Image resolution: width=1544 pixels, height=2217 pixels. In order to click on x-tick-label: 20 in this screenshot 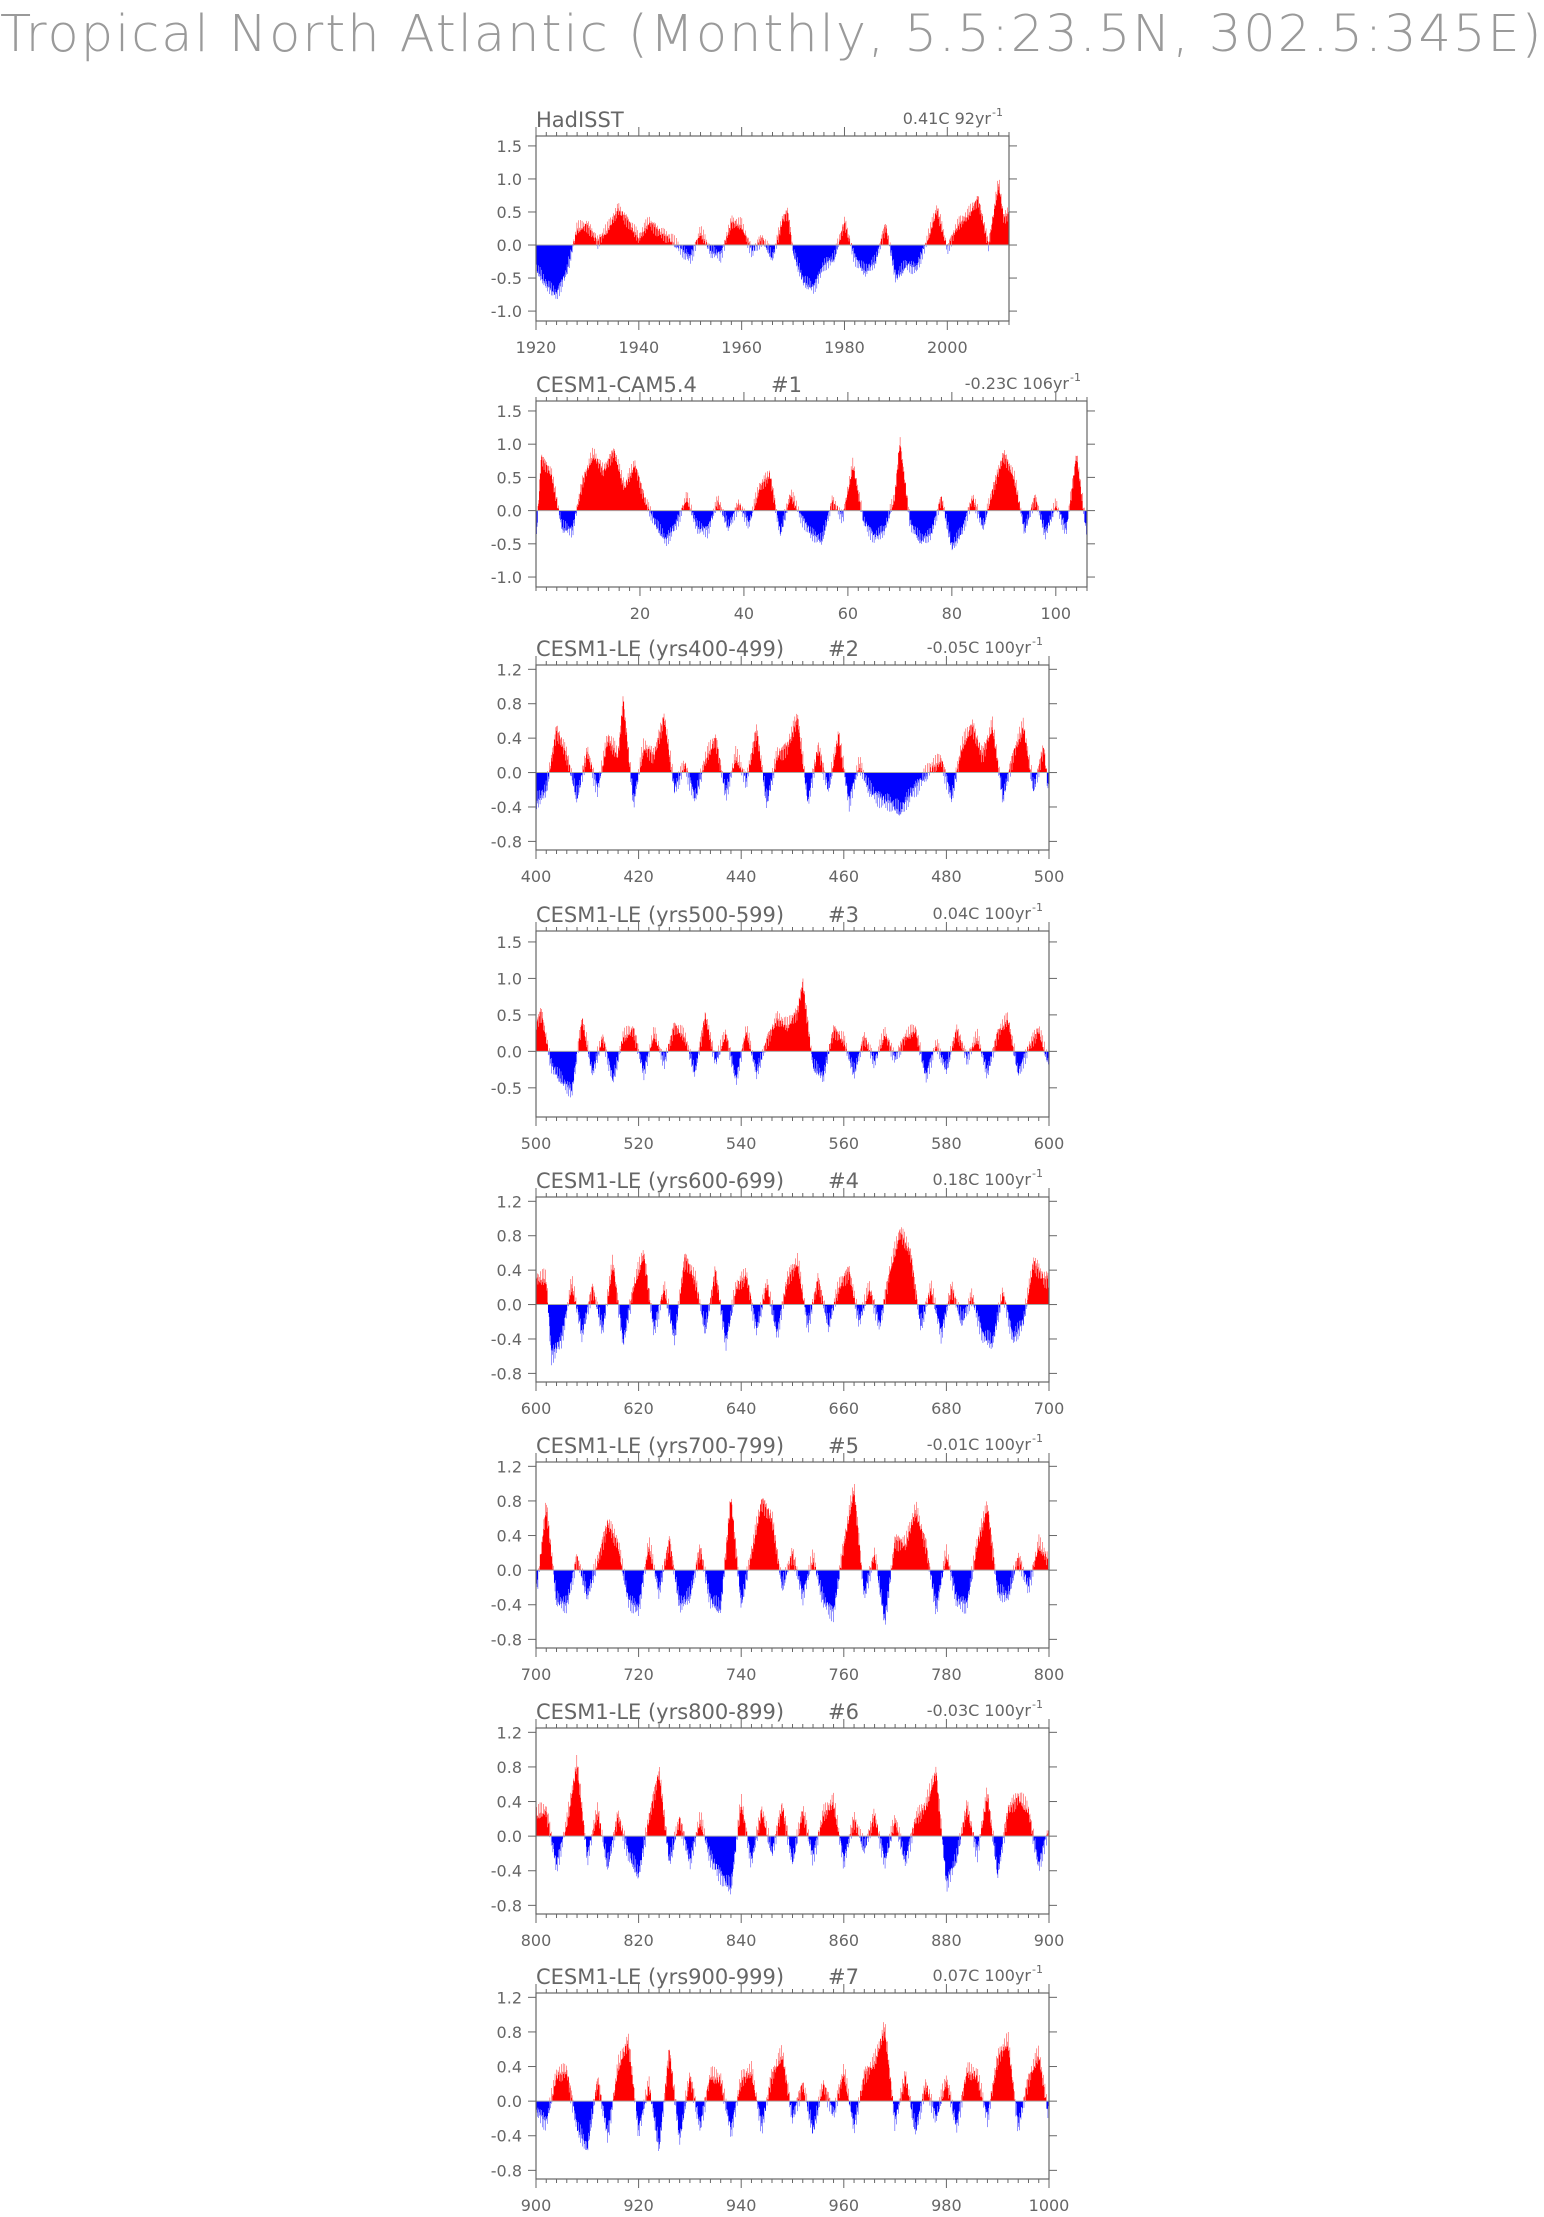, I will do `click(640, 613)`.